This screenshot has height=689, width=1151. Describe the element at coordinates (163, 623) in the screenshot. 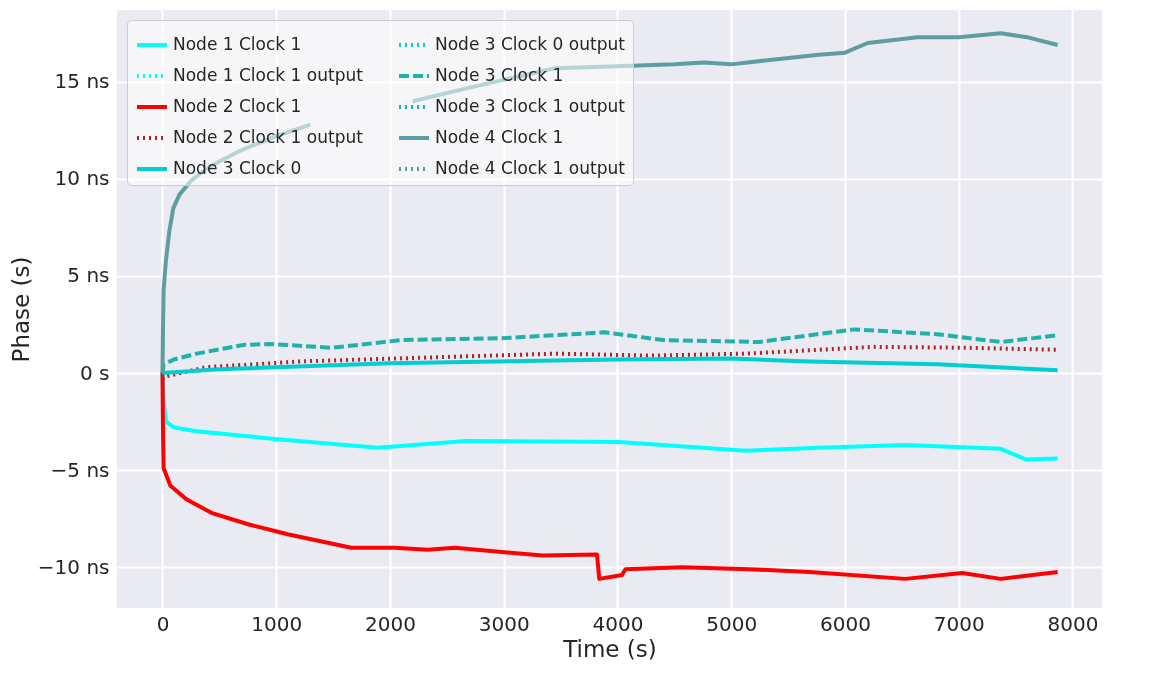

I see `x-tick-label: 0` at that location.